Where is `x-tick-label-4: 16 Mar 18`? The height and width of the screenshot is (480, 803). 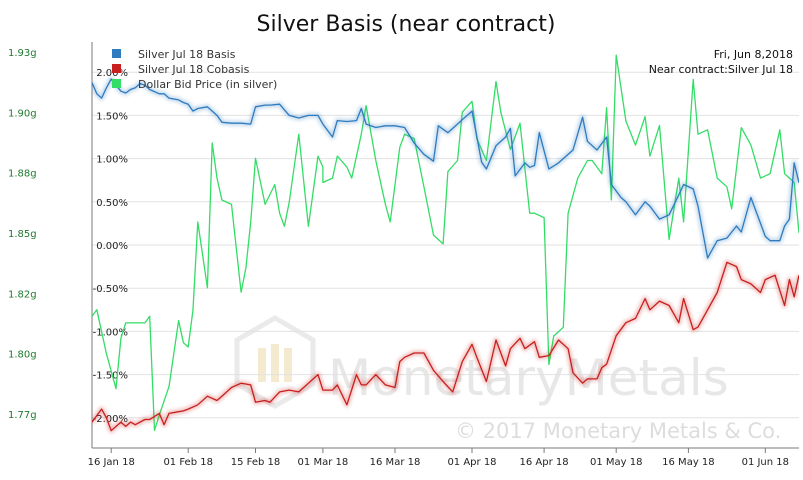 x-tick-label-4: 16 Mar 18 is located at coordinates (395, 462).